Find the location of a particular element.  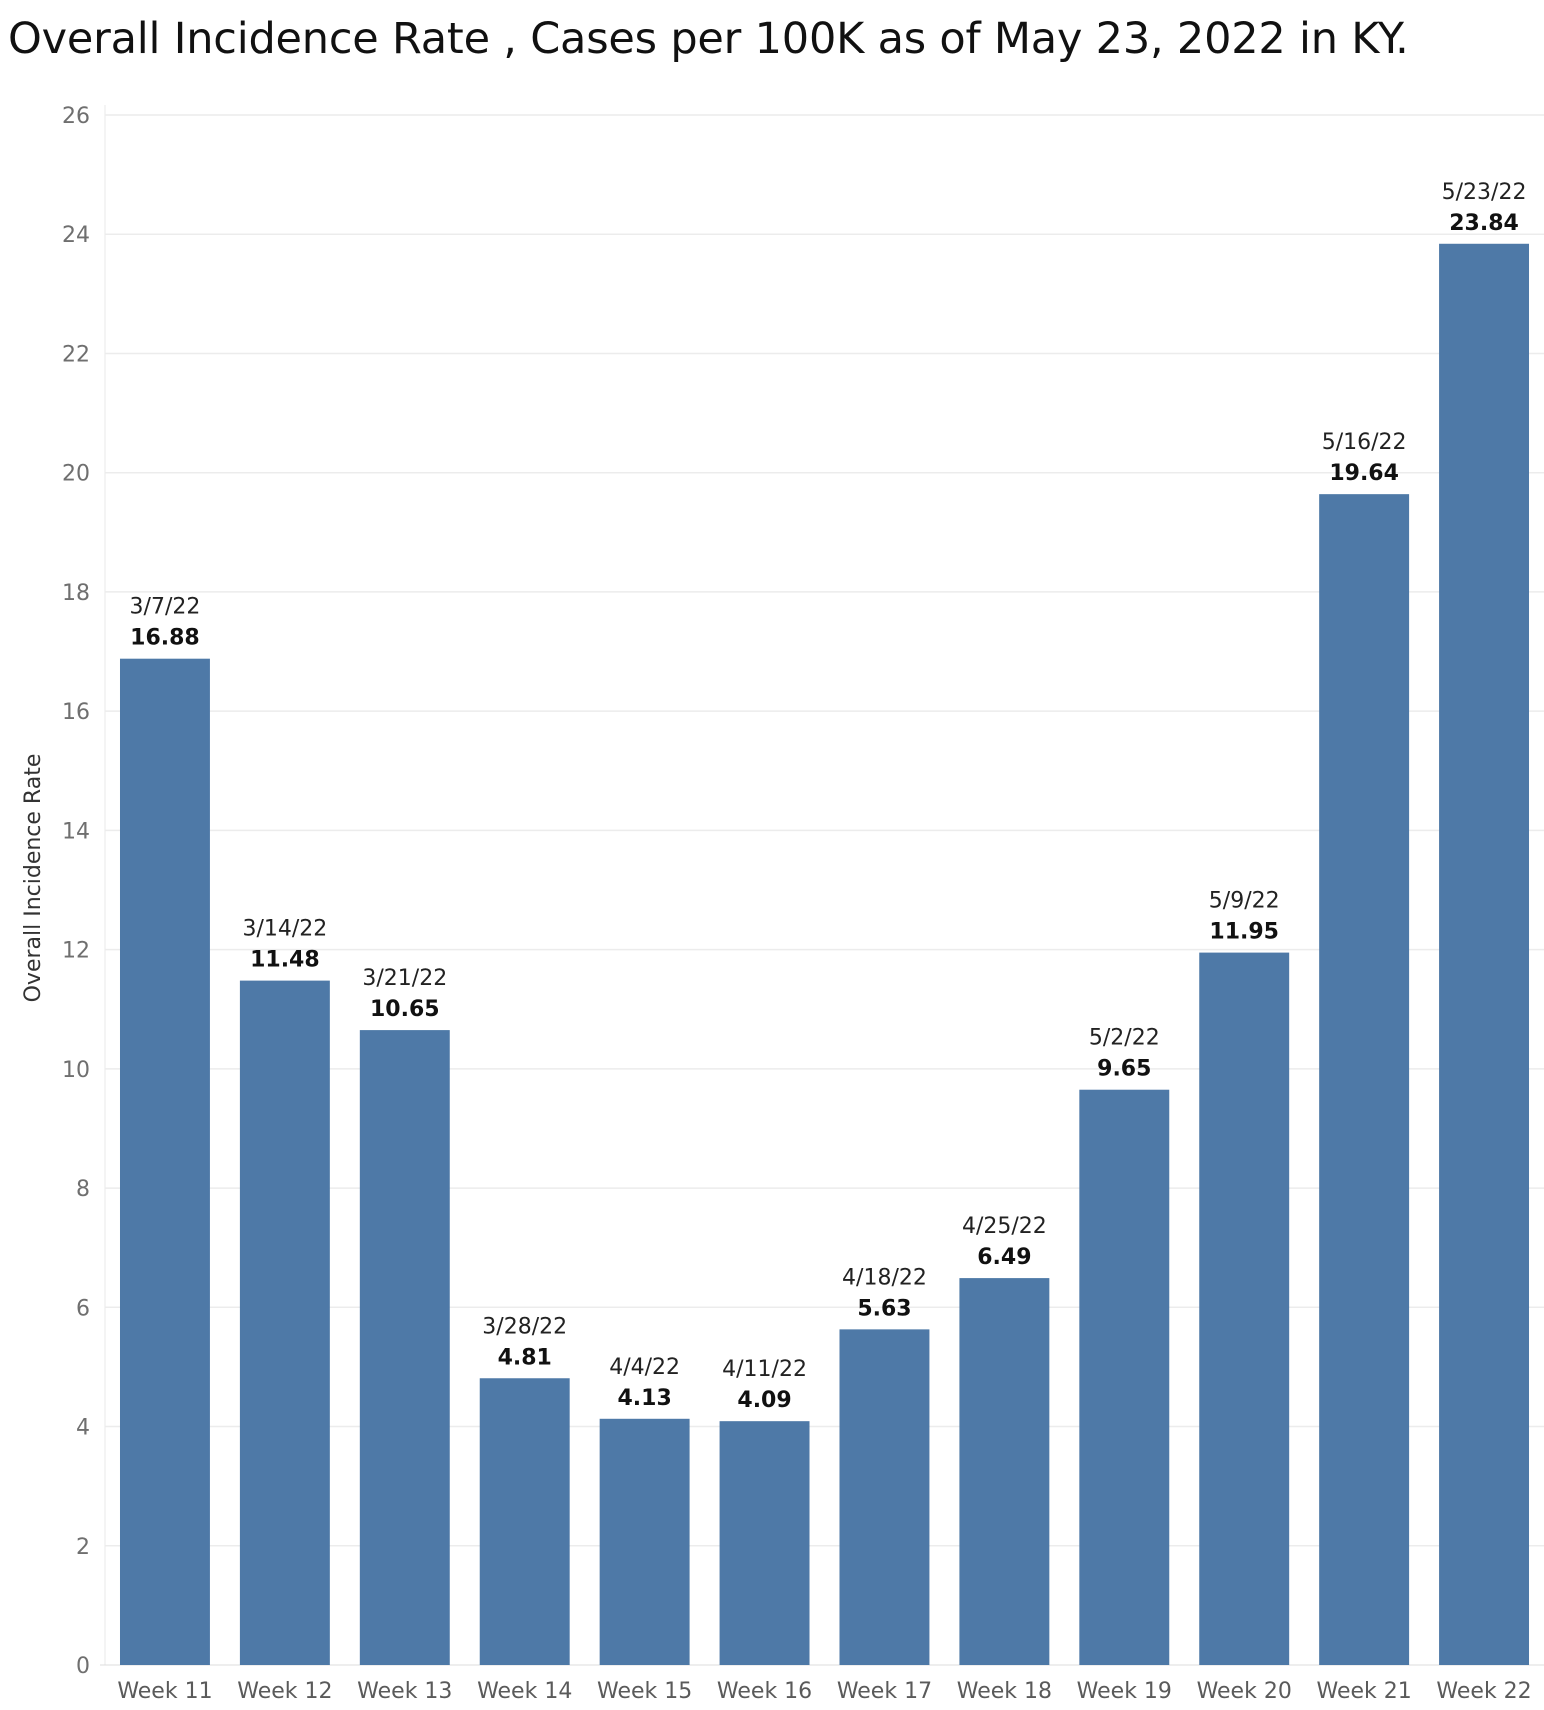

bar-value-label: 11.48 is located at coordinates (285, 960).